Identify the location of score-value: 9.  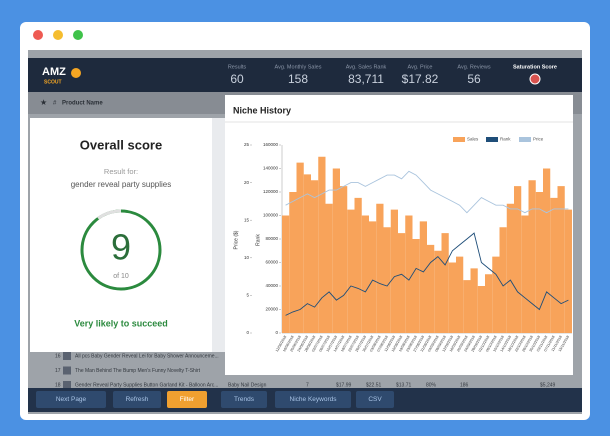
(121, 247).